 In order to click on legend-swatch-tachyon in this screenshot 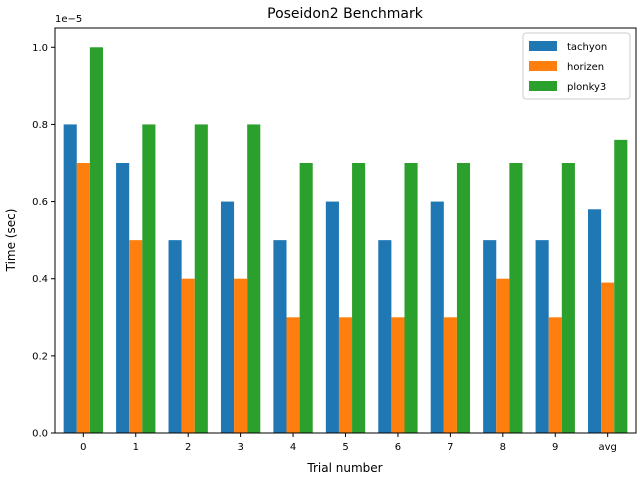, I will do `click(543, 46)`.